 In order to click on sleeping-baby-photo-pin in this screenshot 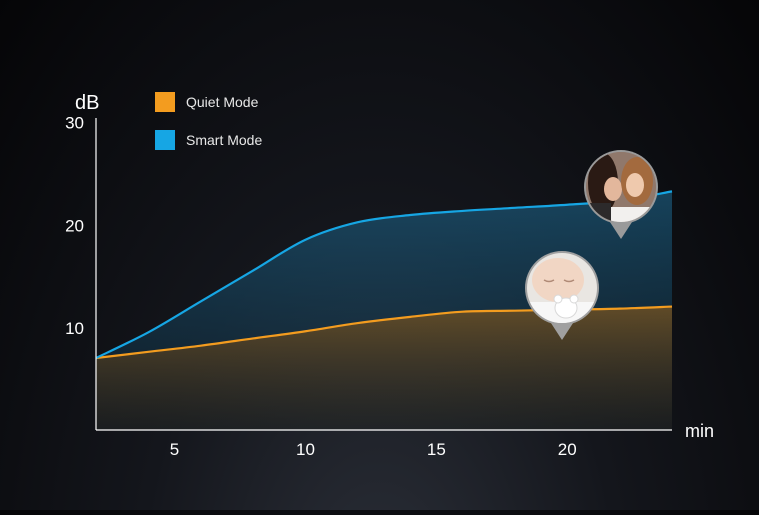, I will do `click(562, 295)`.